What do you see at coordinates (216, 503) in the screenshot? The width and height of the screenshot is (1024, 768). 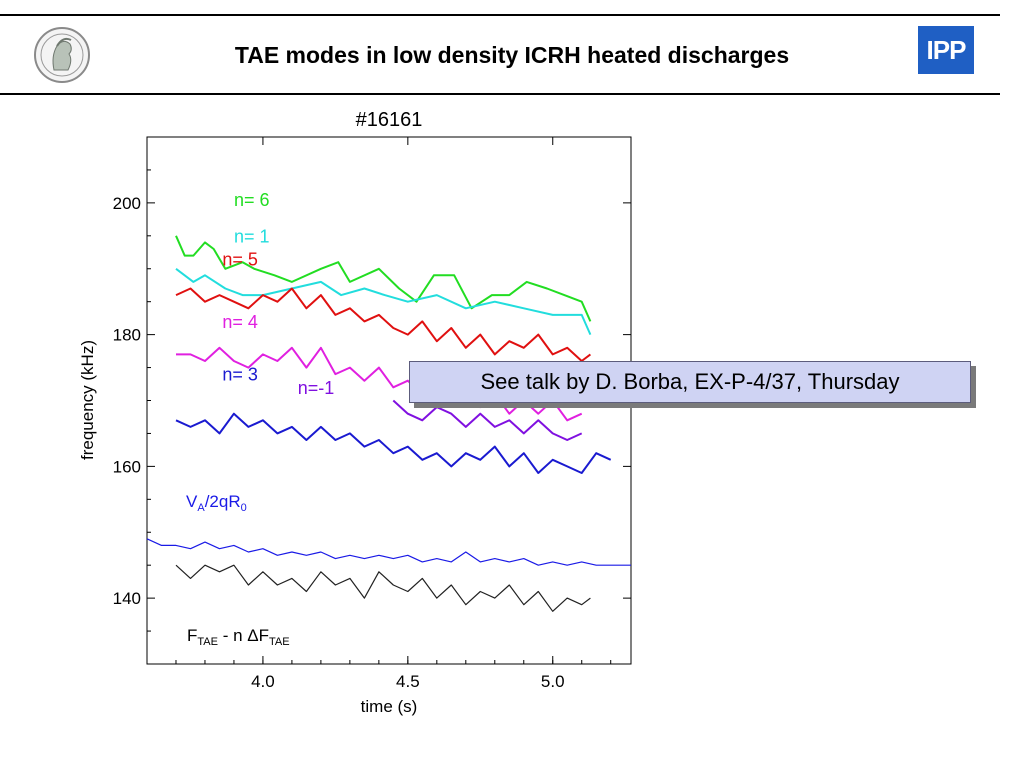 I see `va-2qr0-label: VA/2qR0` at bounding box center [216, 503].